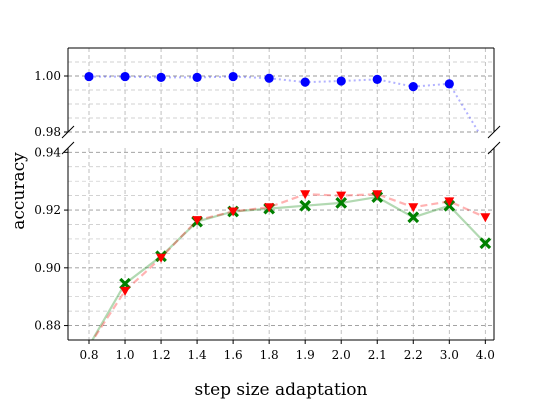 This screenshot has height=400, width=550. Describe the element at coordinates (197, 355) in the screenshot. I see `x-tick-label: 1.4` at that location.